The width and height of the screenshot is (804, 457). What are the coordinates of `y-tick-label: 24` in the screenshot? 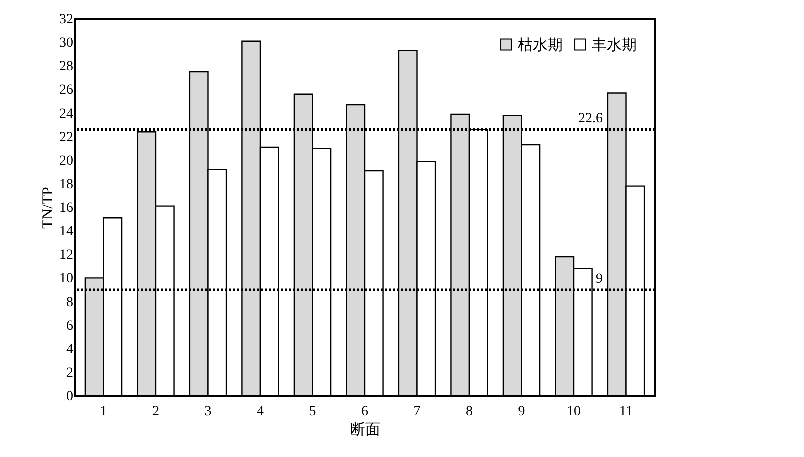 It's located at (67, 114).